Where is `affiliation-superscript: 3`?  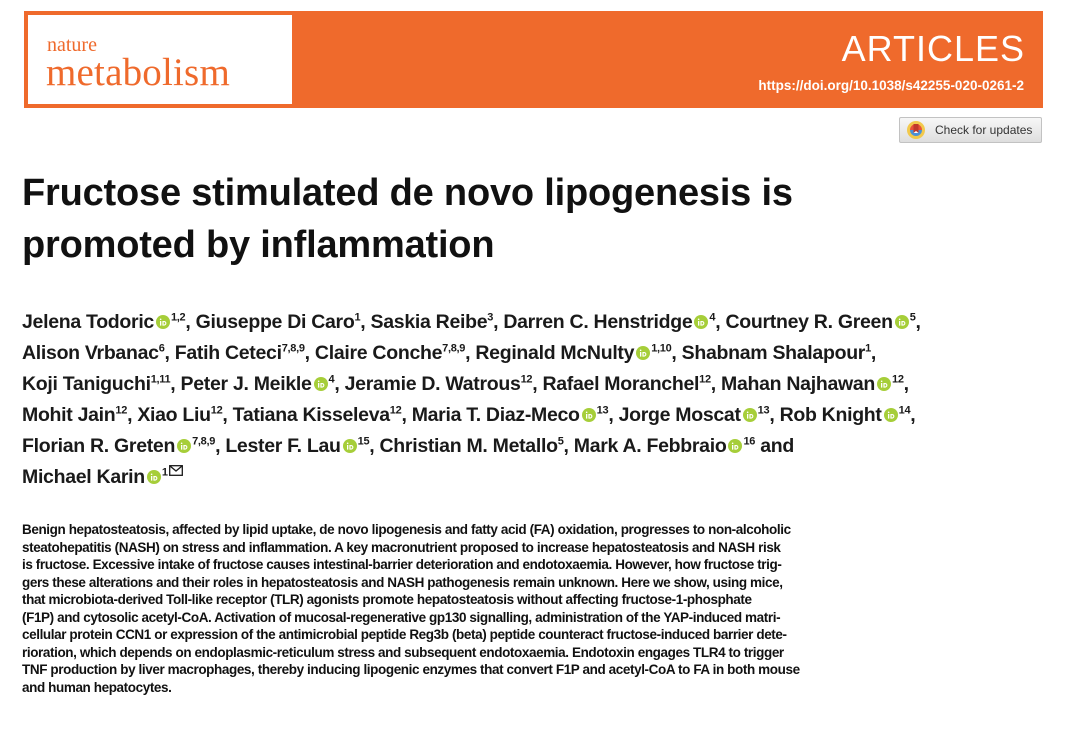
affiliation-superscript: 3 is located at coordinates (490, 317).